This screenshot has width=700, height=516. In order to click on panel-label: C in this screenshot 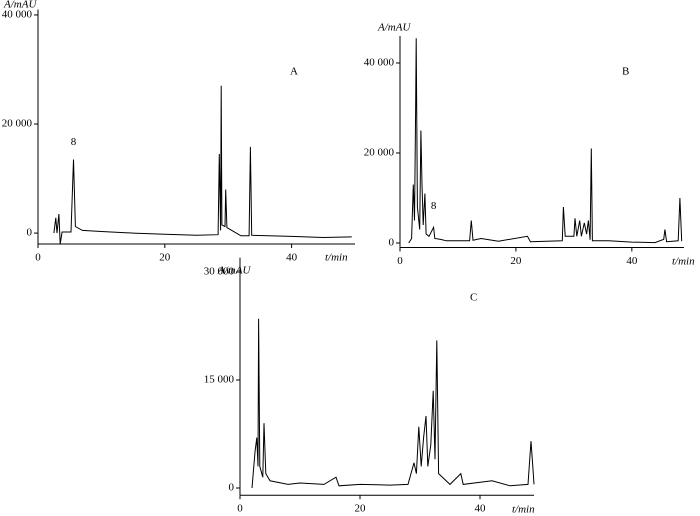, I will do `click(473, 298)`.